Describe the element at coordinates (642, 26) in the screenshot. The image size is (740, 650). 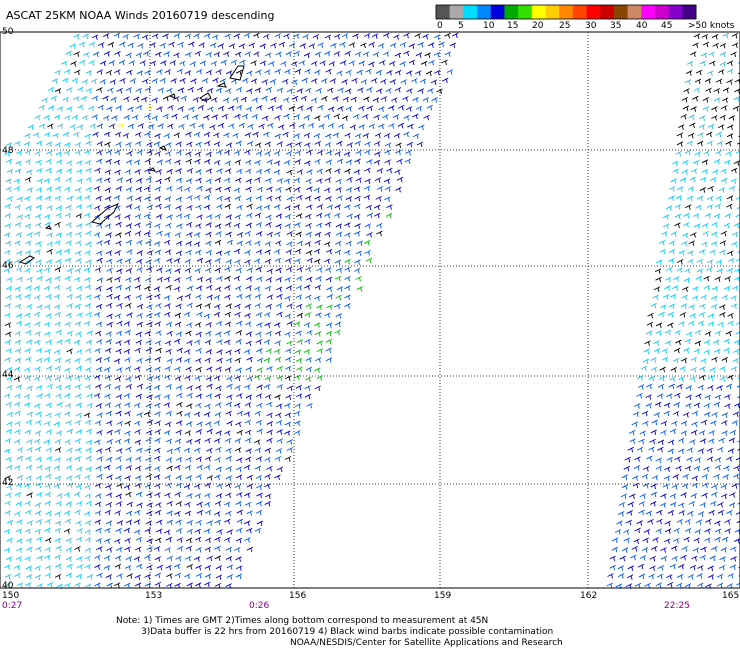
I see `legend-tick-label: 40` at that location.